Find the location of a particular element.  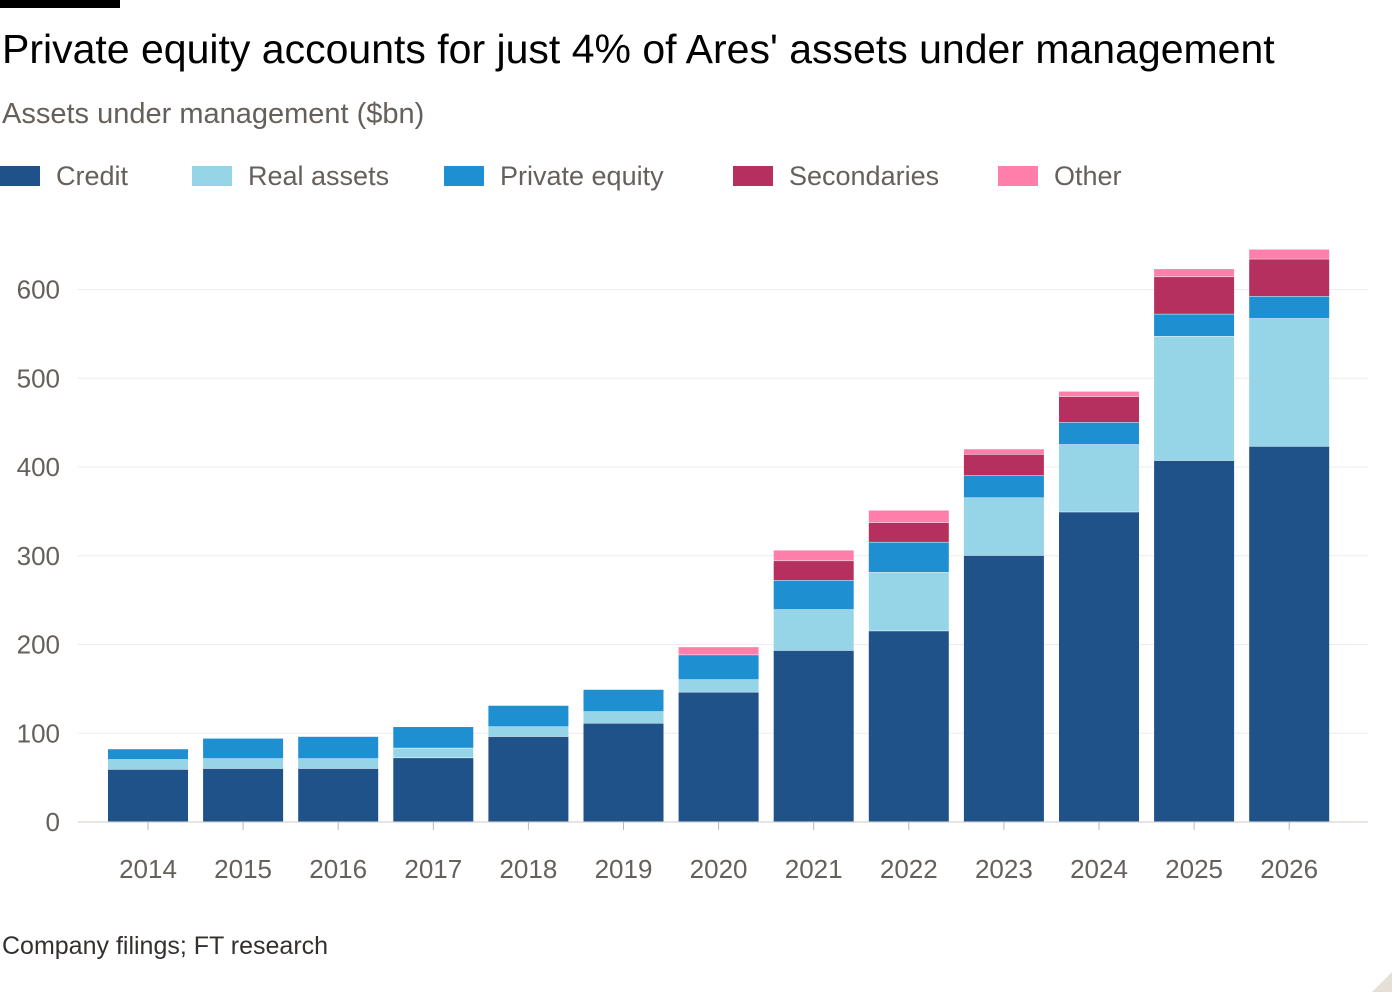

legend-item-credit: Credit is located at coordinates (64, 176).